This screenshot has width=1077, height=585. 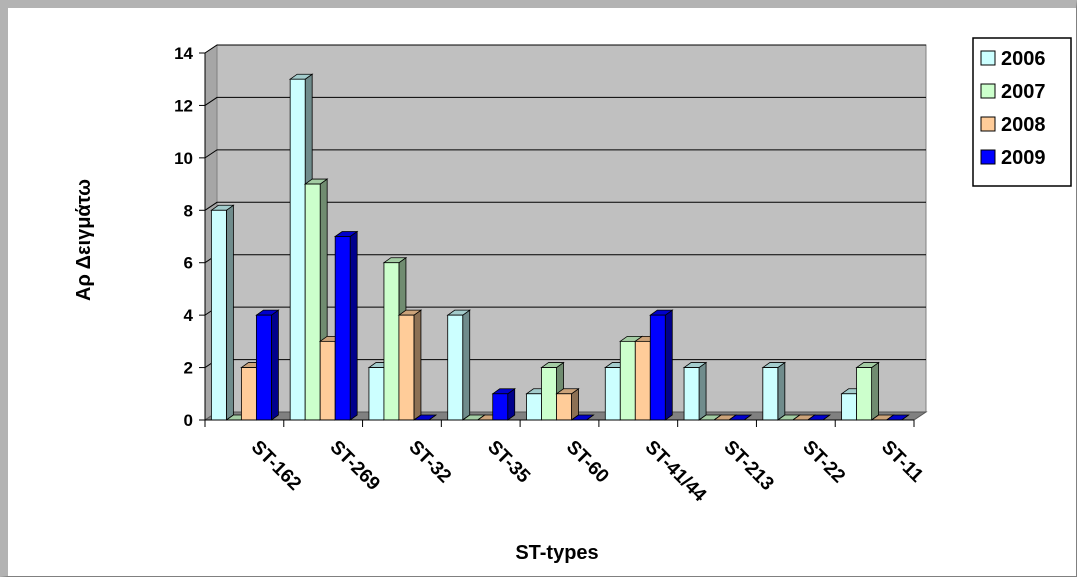 What do you see at coordinates (188, 368) in the screenshot?
I see `y-tick-label: 2` at bounding box center [188, 368].